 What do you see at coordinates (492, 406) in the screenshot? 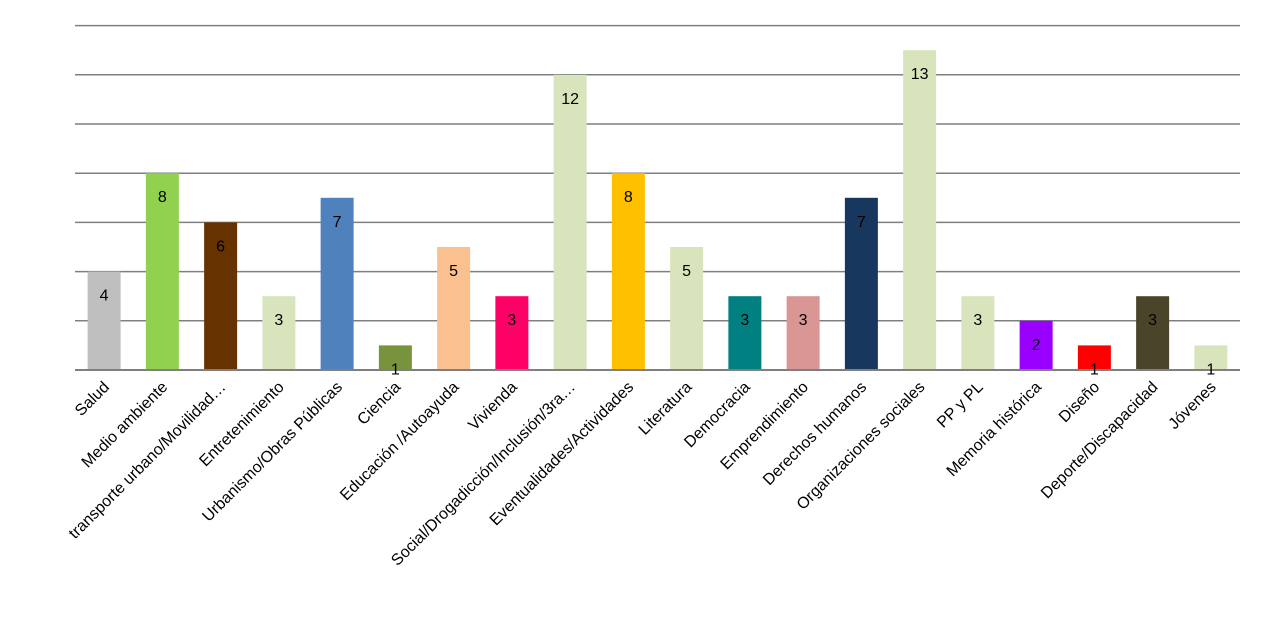
I see `category-label: Vivienda` at bounding box center [492, 406].